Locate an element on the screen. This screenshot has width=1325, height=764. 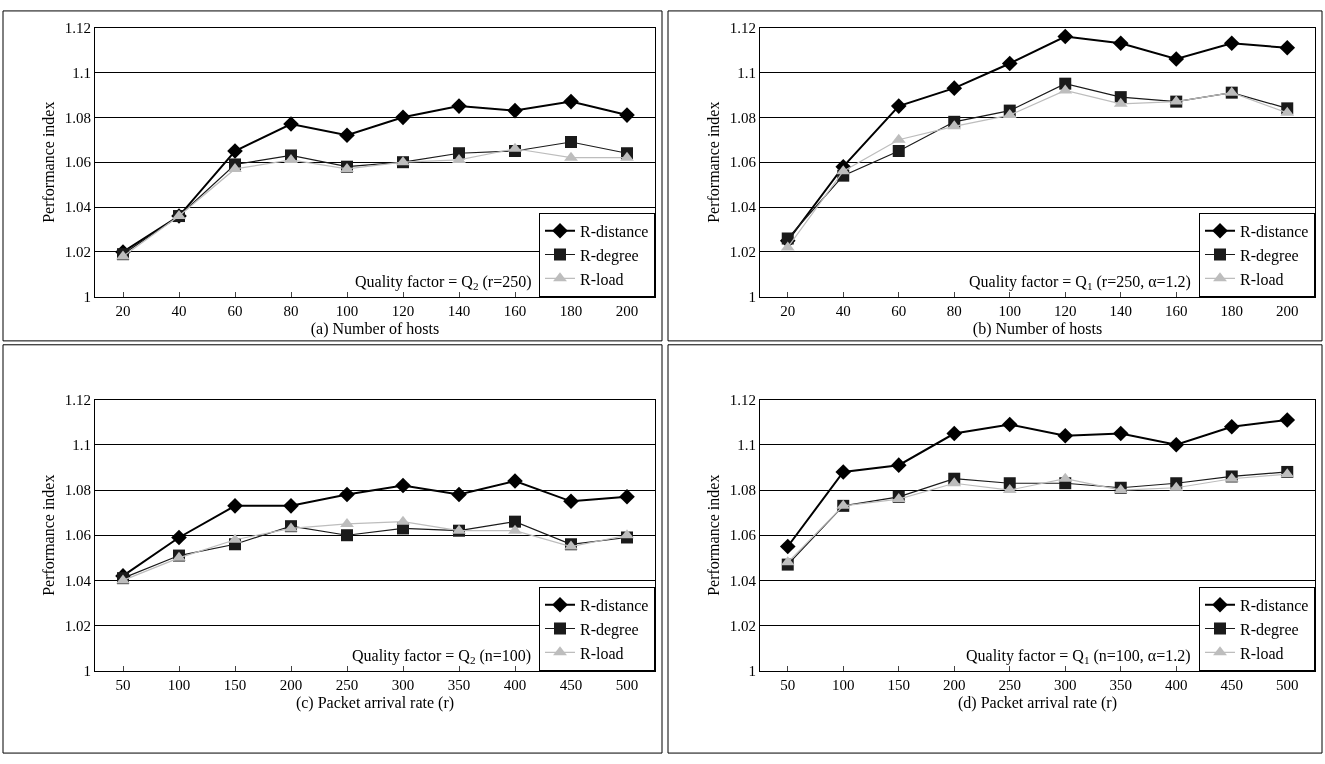
x-tick-label: 300 is located at coordinates (1065, 684).